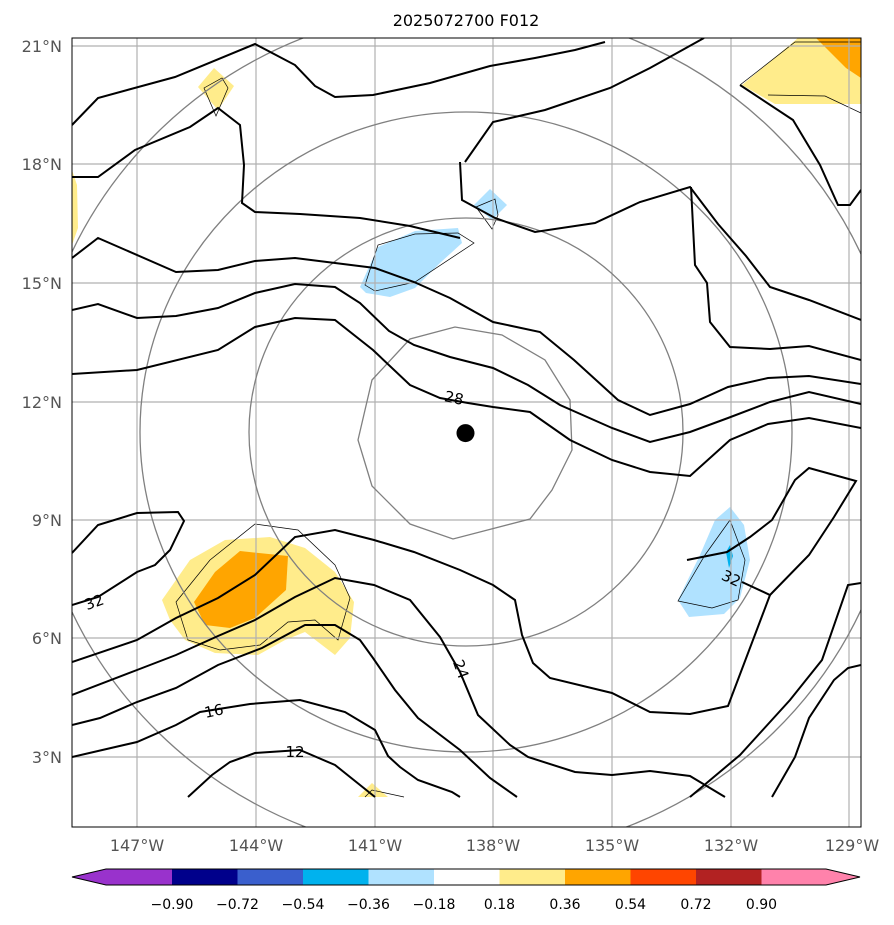 The image size is (894, 925). What do you see at coordinates (838, 58) in the screenshot?
I see `shade-orange-ne` at bounding box center [838, 58].